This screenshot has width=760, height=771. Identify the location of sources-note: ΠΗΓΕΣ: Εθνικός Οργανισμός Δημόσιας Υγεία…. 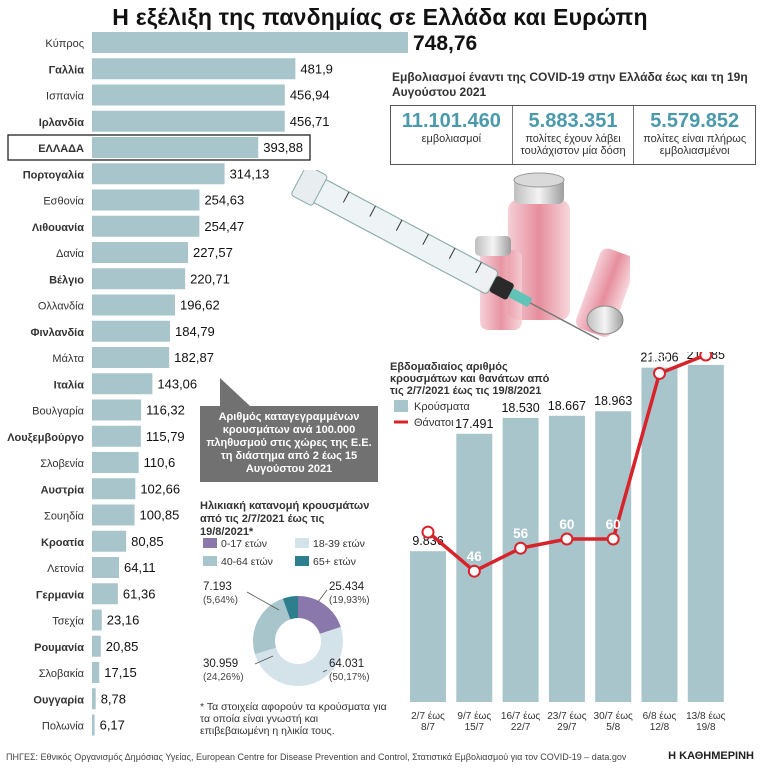
(316, 757).